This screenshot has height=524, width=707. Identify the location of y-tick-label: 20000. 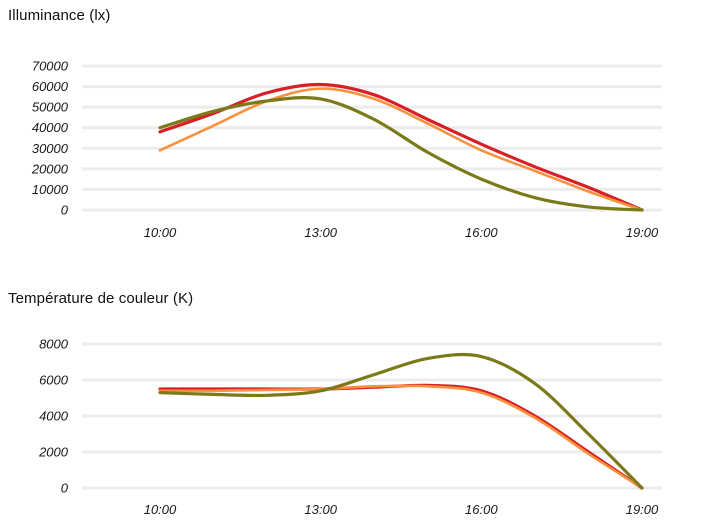
(50, 168).